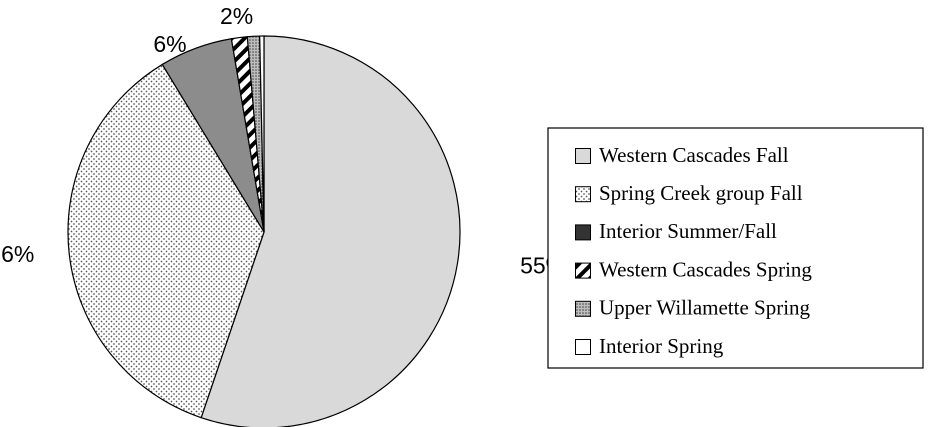  I want to click on legend-label-western-cascades-spring: Western Cascades Spring, so click(705, 269).